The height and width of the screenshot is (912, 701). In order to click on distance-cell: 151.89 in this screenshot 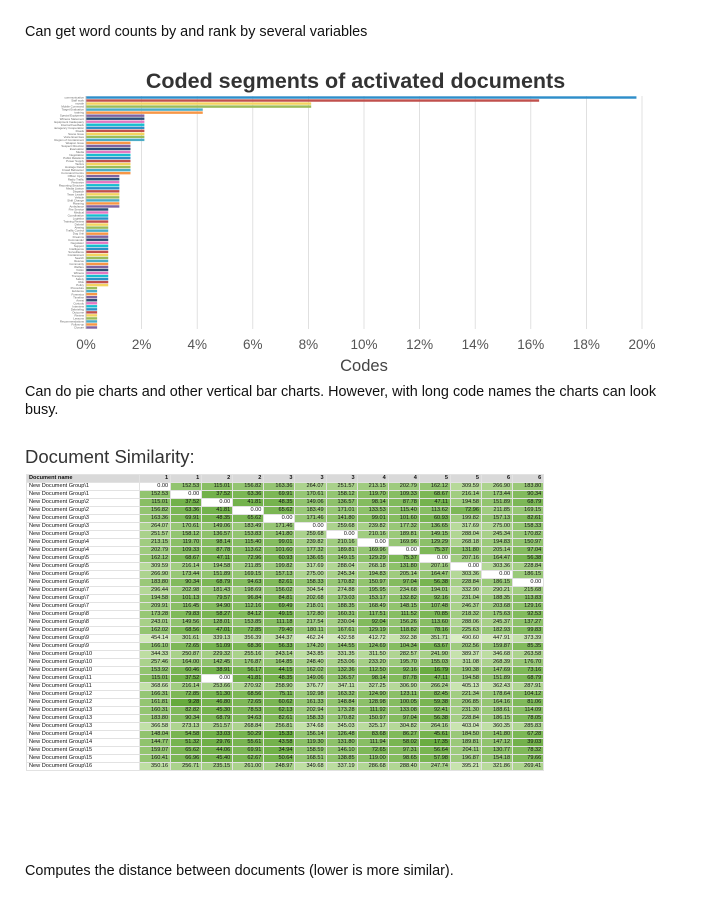, I will do `click(497, 678)`.